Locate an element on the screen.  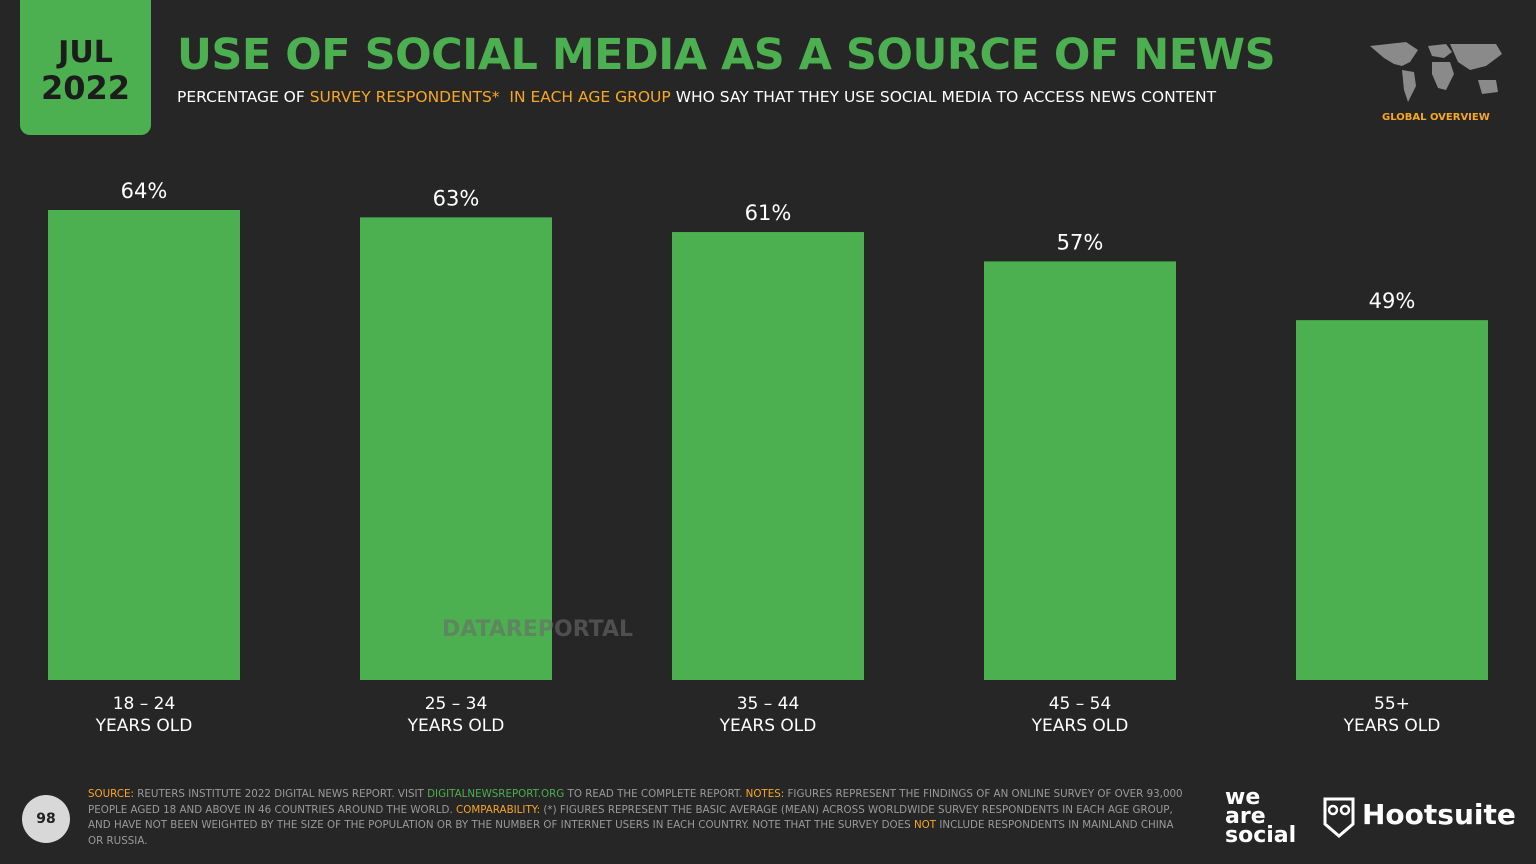
value-label: 57% is located at coordinates (1080, 242).